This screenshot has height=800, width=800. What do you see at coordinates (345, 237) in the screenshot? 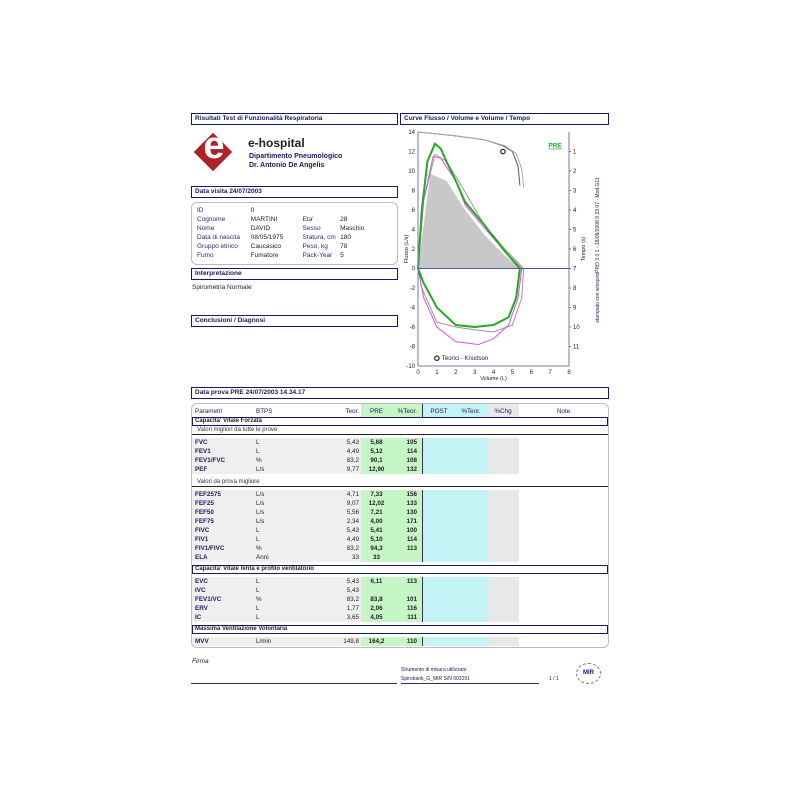
I see `patient-value: 180` at bounding box center [345, 237].